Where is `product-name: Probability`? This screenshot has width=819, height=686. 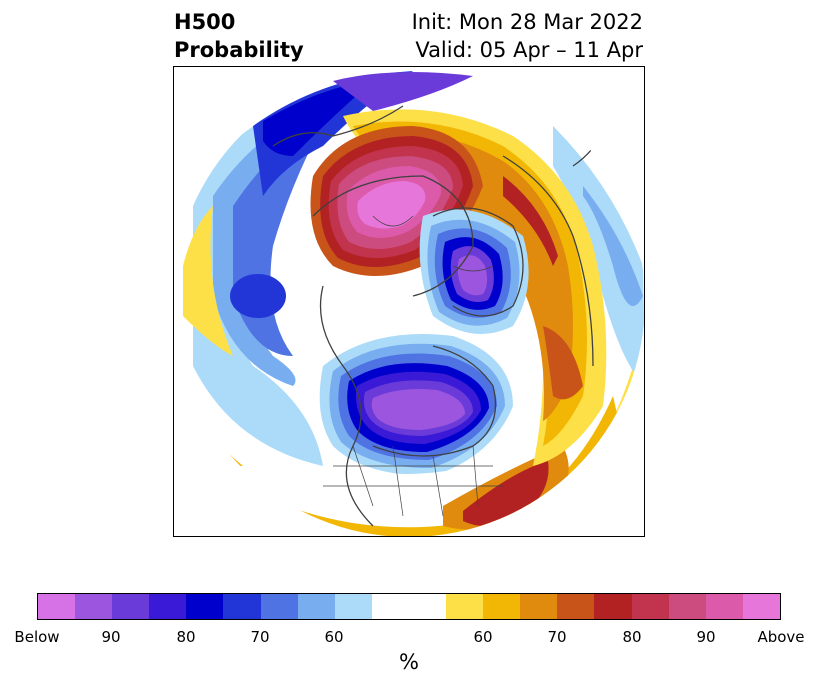
product-name: Probability is located at coordinates (239, 50).